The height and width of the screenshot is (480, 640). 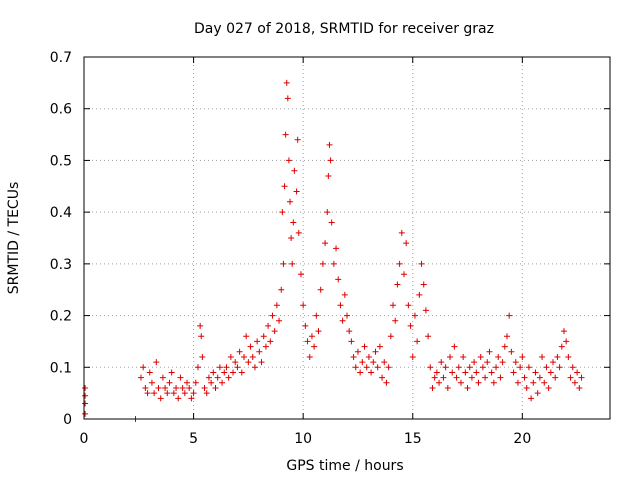 What do you see at coordinates (61, 368) in the screenshot?
I see `y-tick-label: 0.1` at bounding box center [61, 368].